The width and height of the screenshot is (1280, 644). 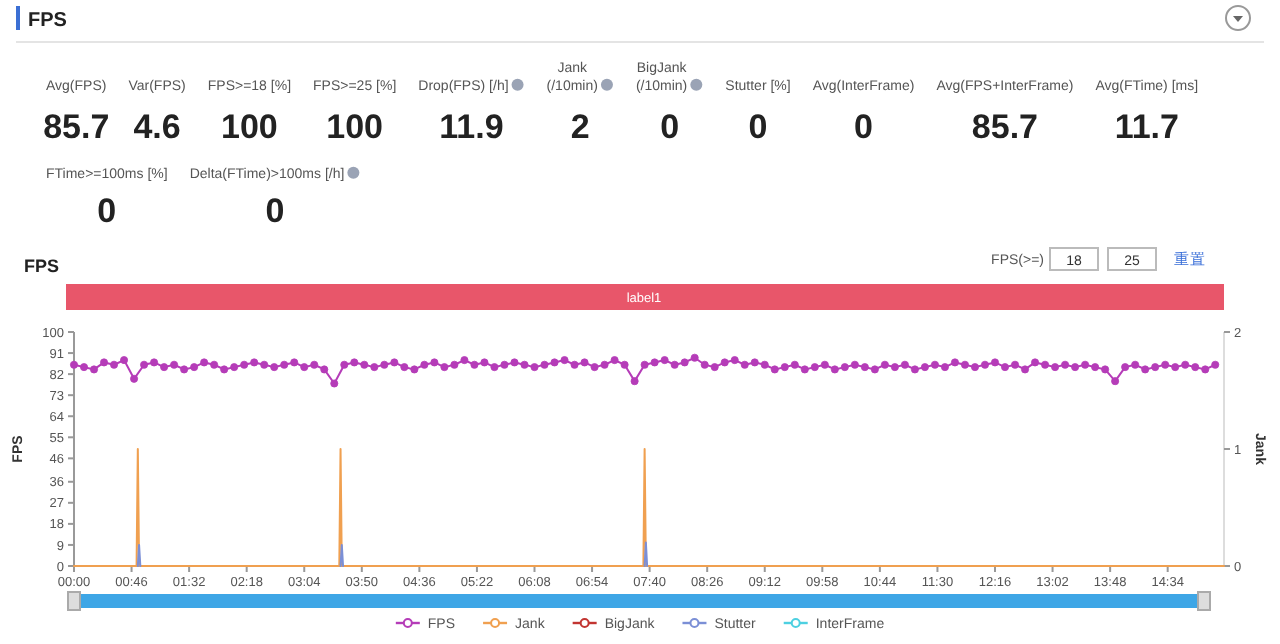 I want to click on chart-title: FPS, so click(x=42, y=266).